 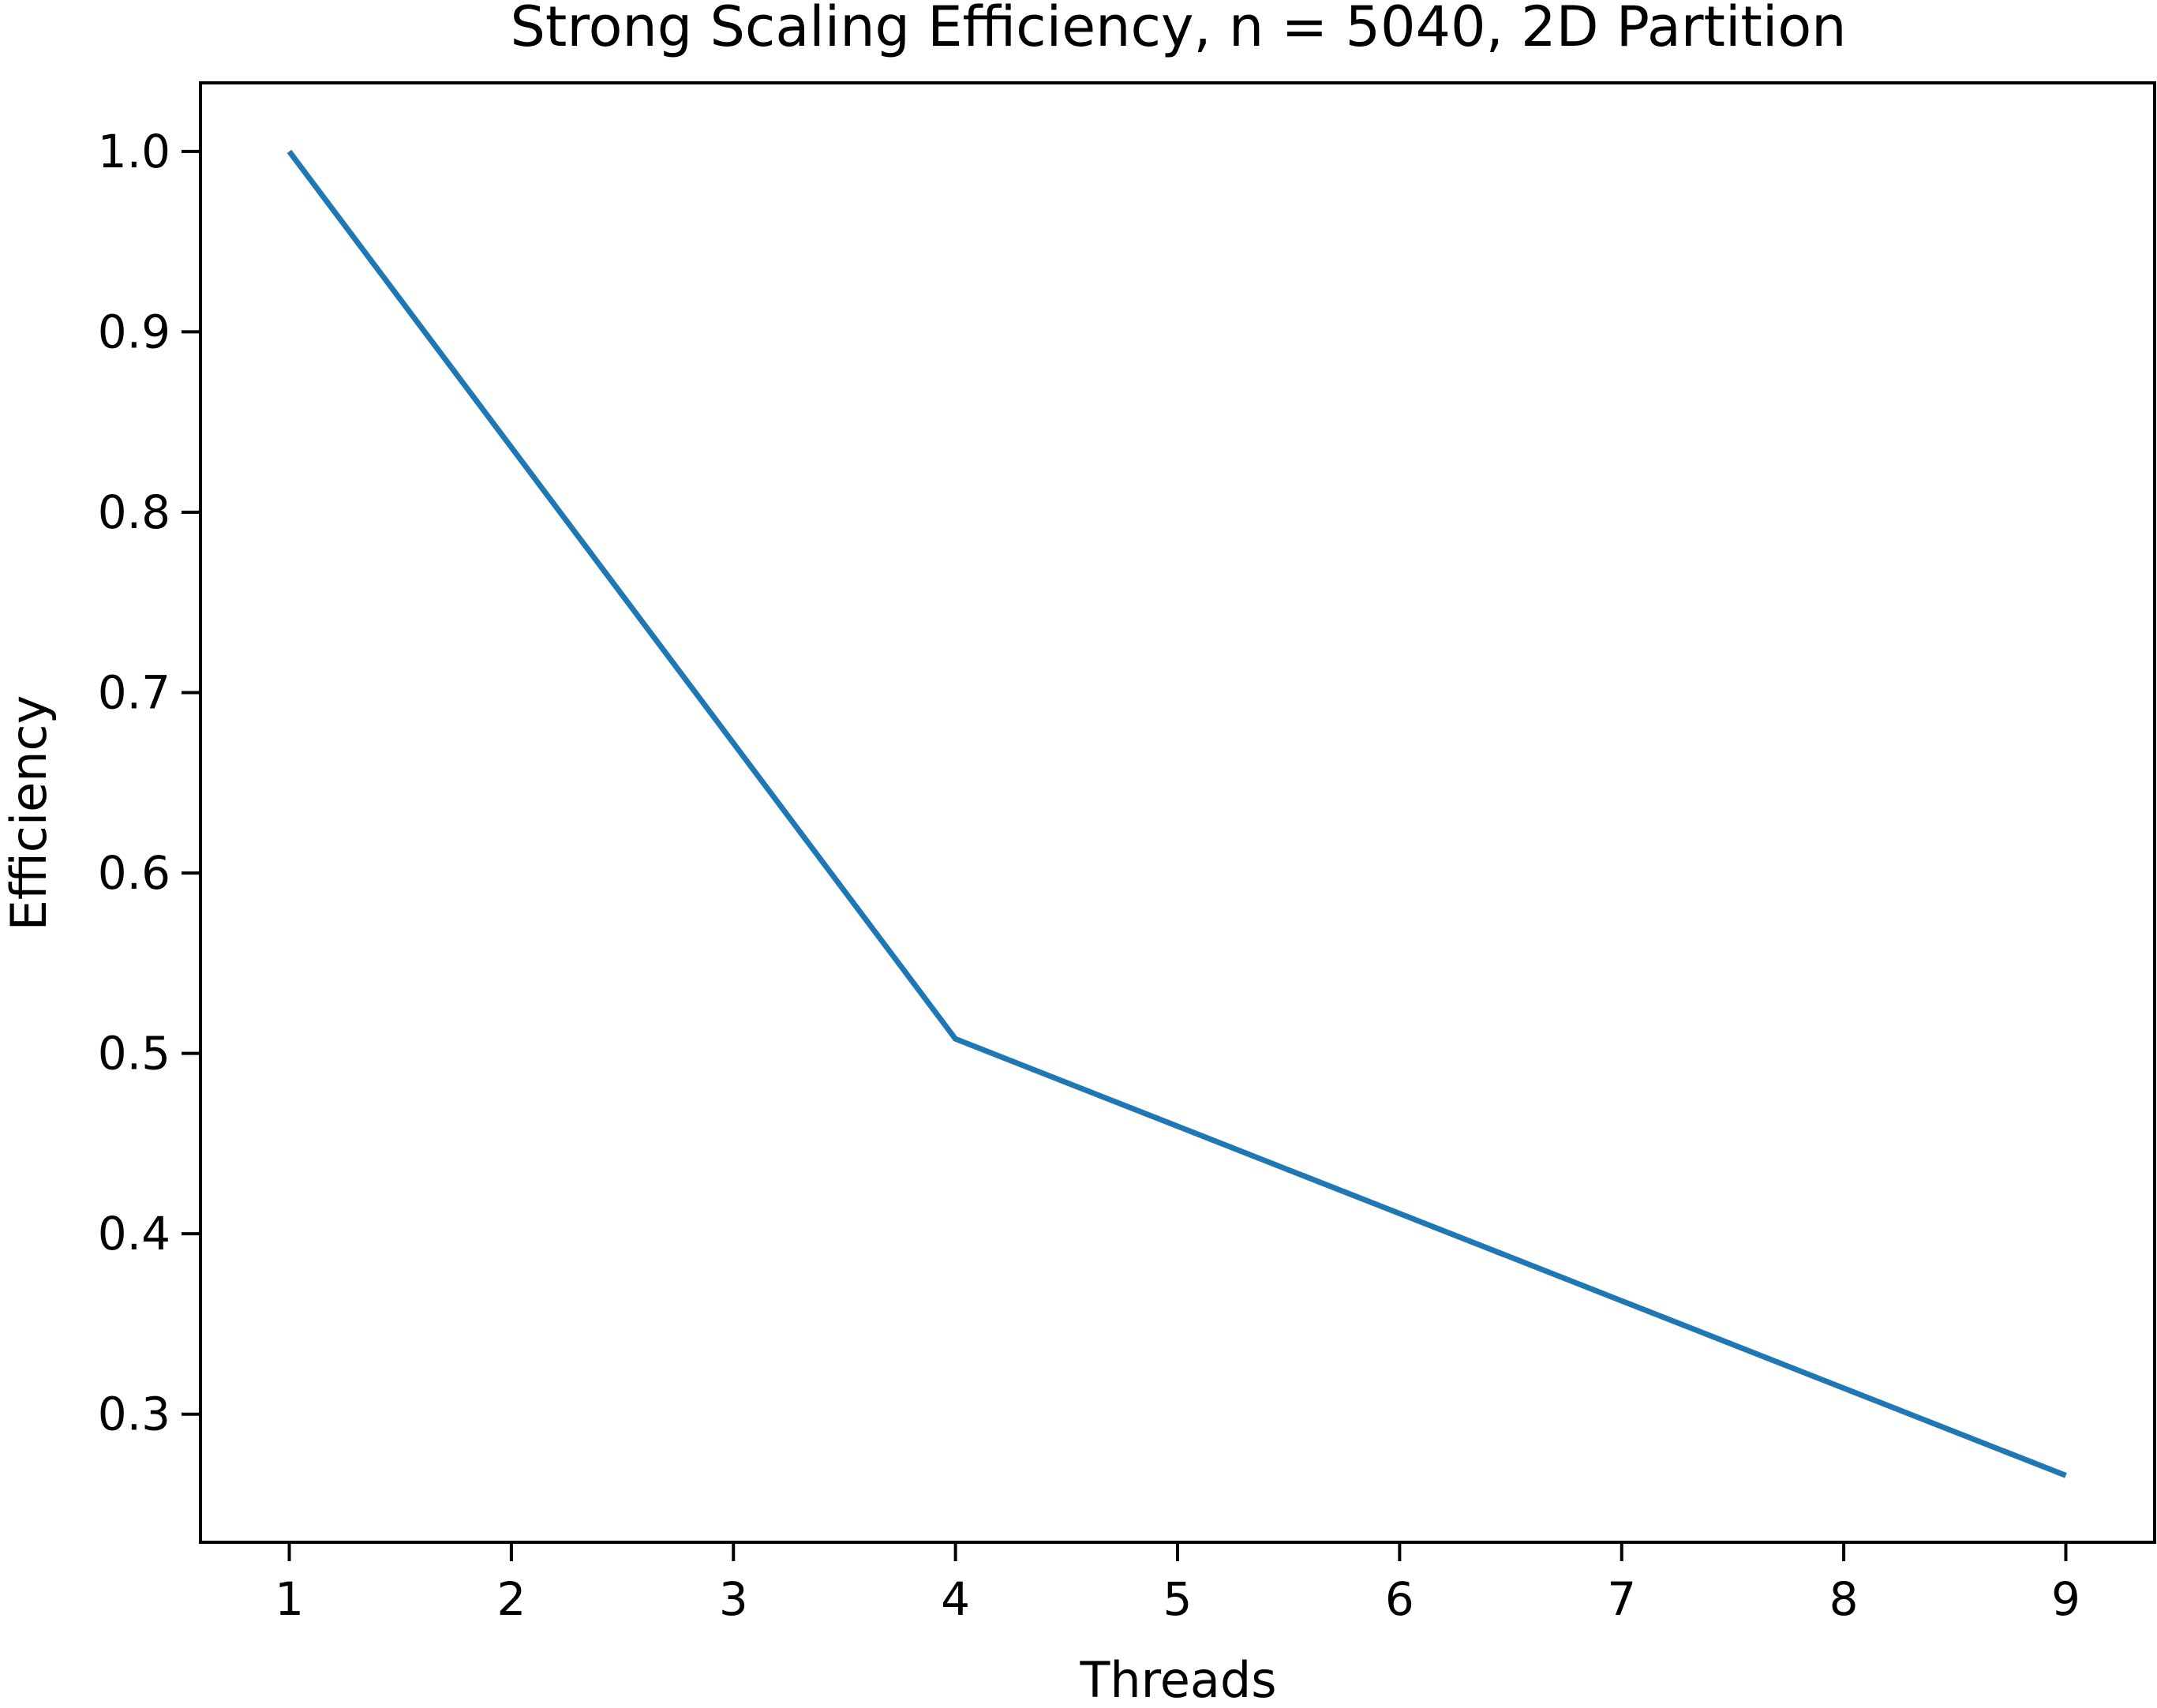 I want to click on x-tick-label: 6, so click(x=1399, y=1599).